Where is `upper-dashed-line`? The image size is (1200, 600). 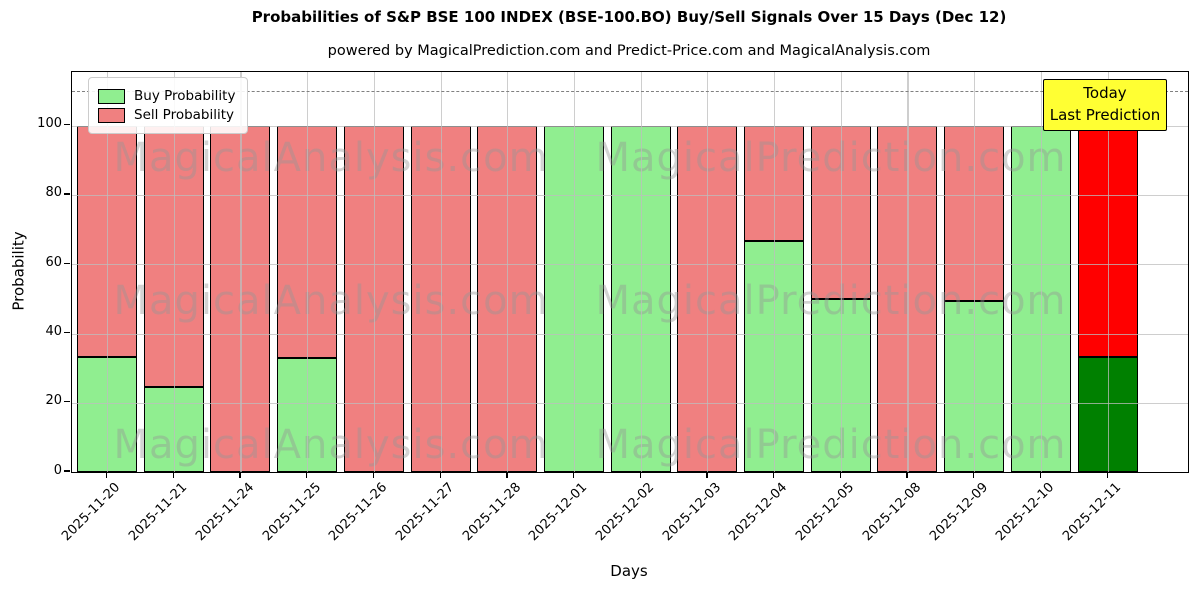
upper-dashed-line is located at coordinates (630, 91).